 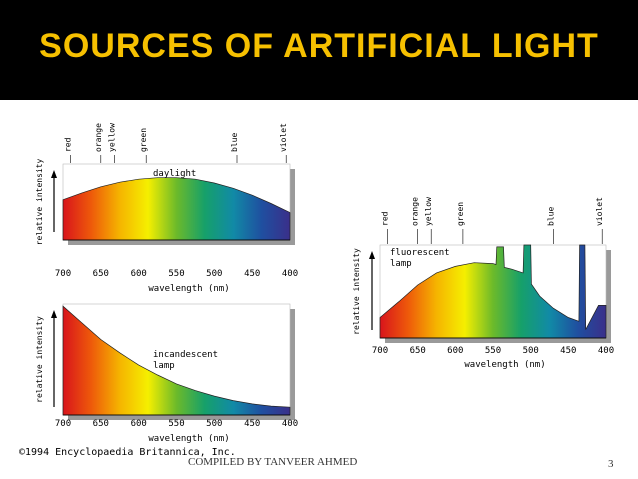 I want to click on fluorescent-spectrum-area, so click(x=493, y=291).